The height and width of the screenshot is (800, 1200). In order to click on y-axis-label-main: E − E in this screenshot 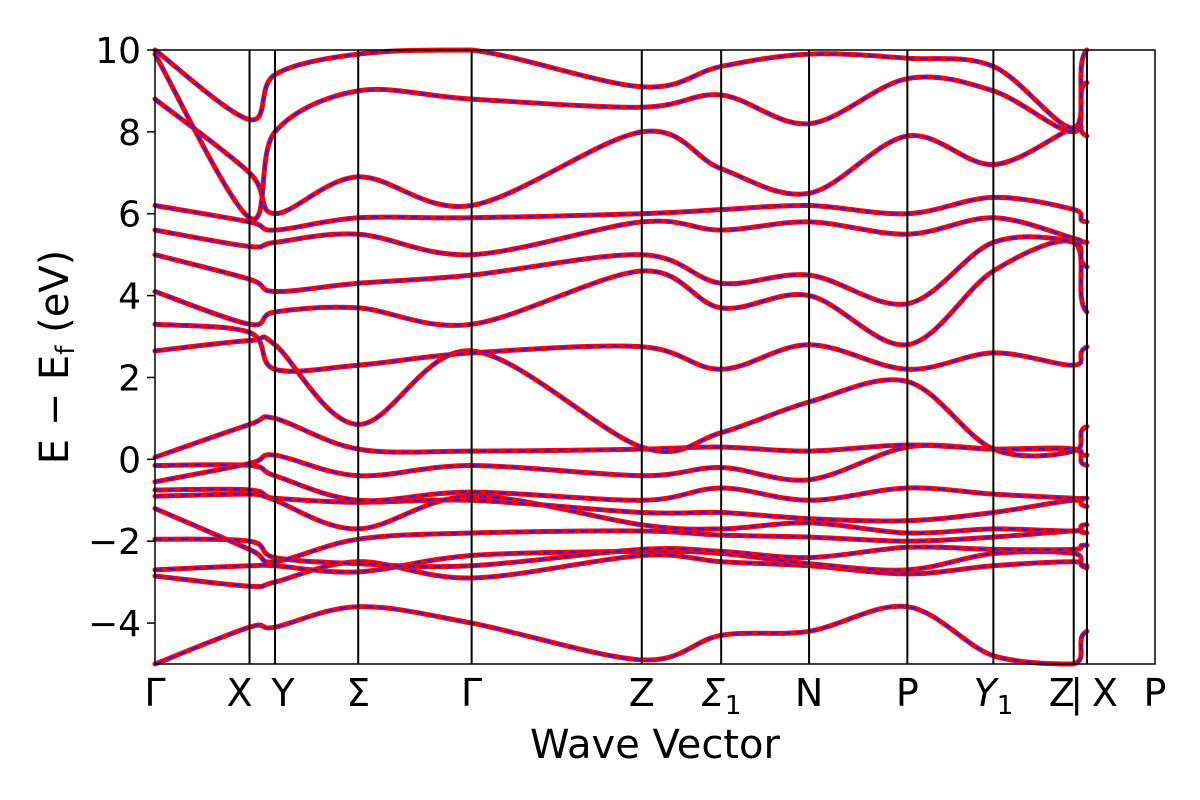, I will do `click(55, 410)`.